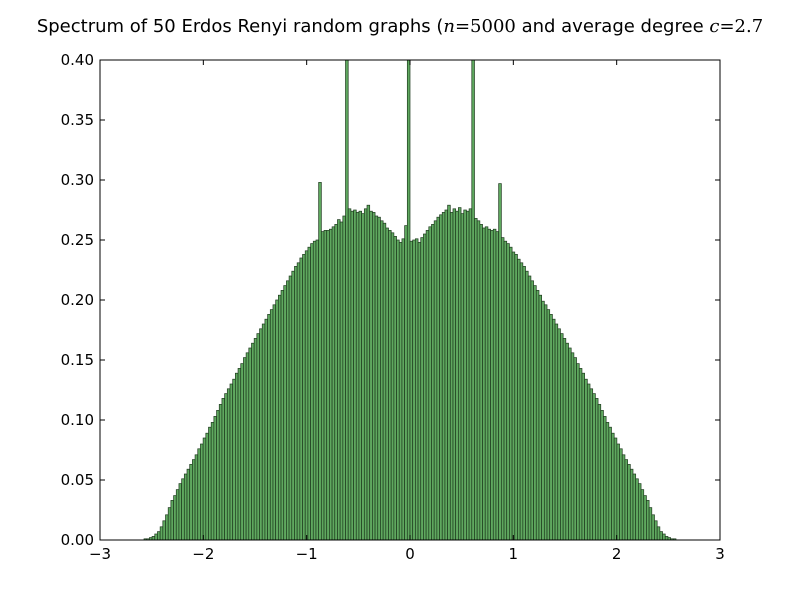 The image size is (800, 600). What do you see at coordinates (307, 554) in the screenshot?
I see `x-tick-label: −1` at bounding box center [307, 554].